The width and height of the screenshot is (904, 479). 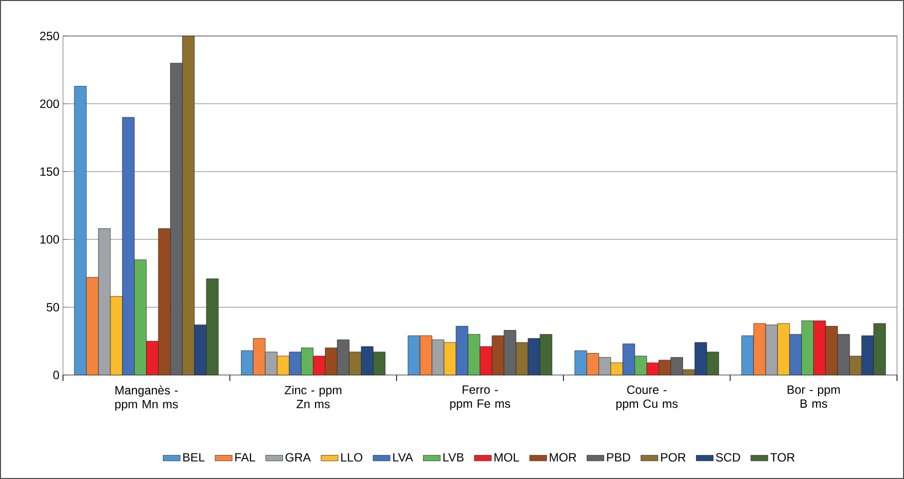 I want to click on legend-label: MOL, so click(x=507, y=457).